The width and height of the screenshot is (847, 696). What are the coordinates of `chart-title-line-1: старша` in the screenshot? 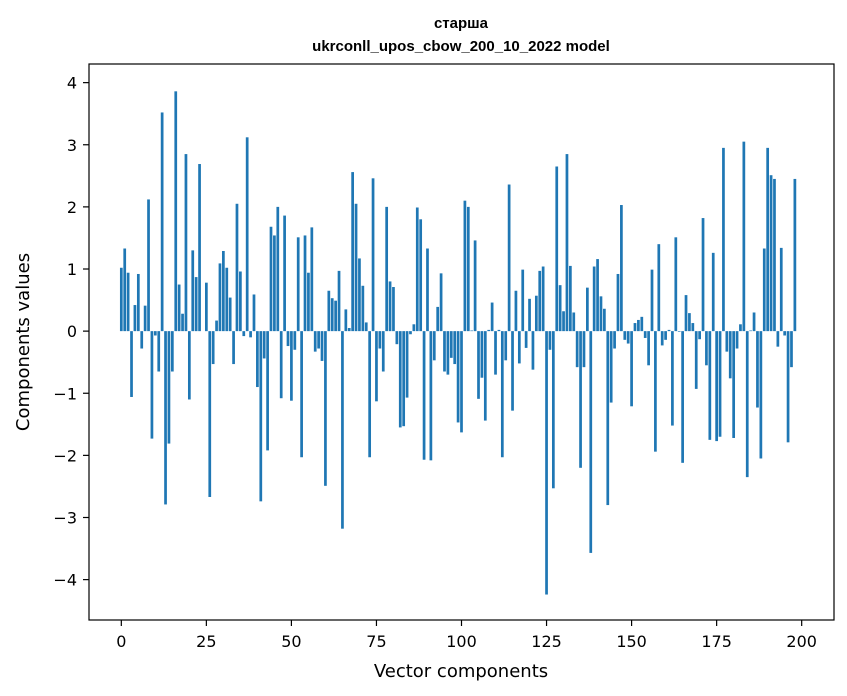 It's located at (461, 23).